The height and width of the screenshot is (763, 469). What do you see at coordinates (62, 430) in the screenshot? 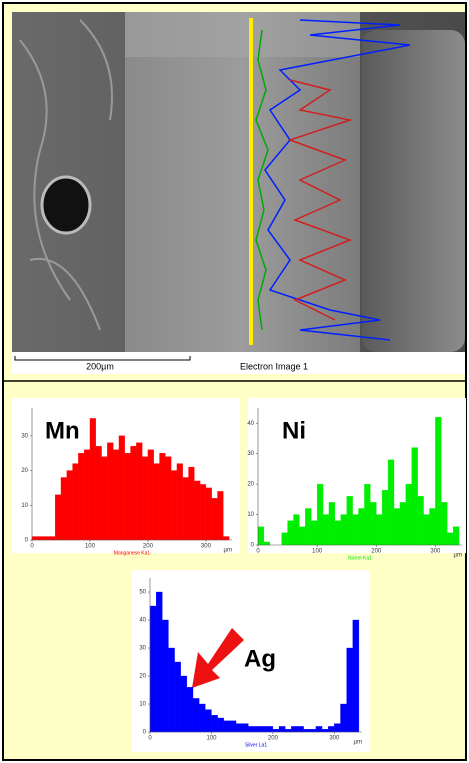
I see `chart-title: Mn` at bounding box center [62, 430].